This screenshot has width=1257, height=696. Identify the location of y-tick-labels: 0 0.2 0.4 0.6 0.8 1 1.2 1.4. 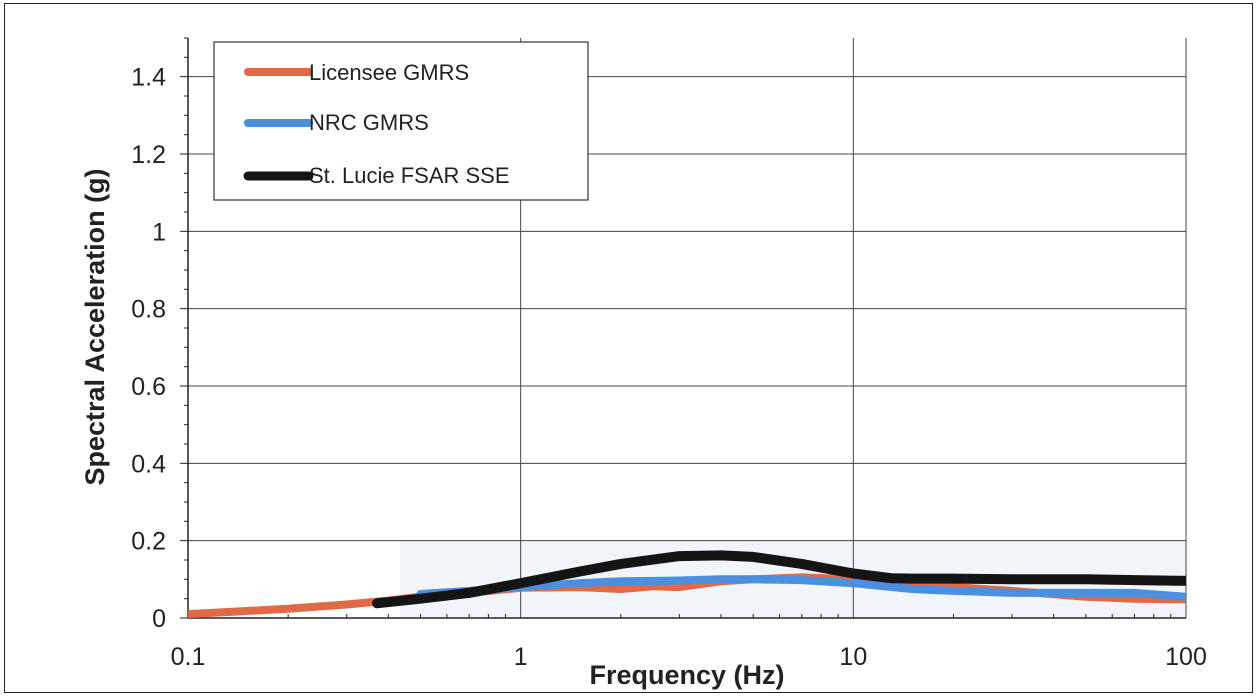
(148, 348).